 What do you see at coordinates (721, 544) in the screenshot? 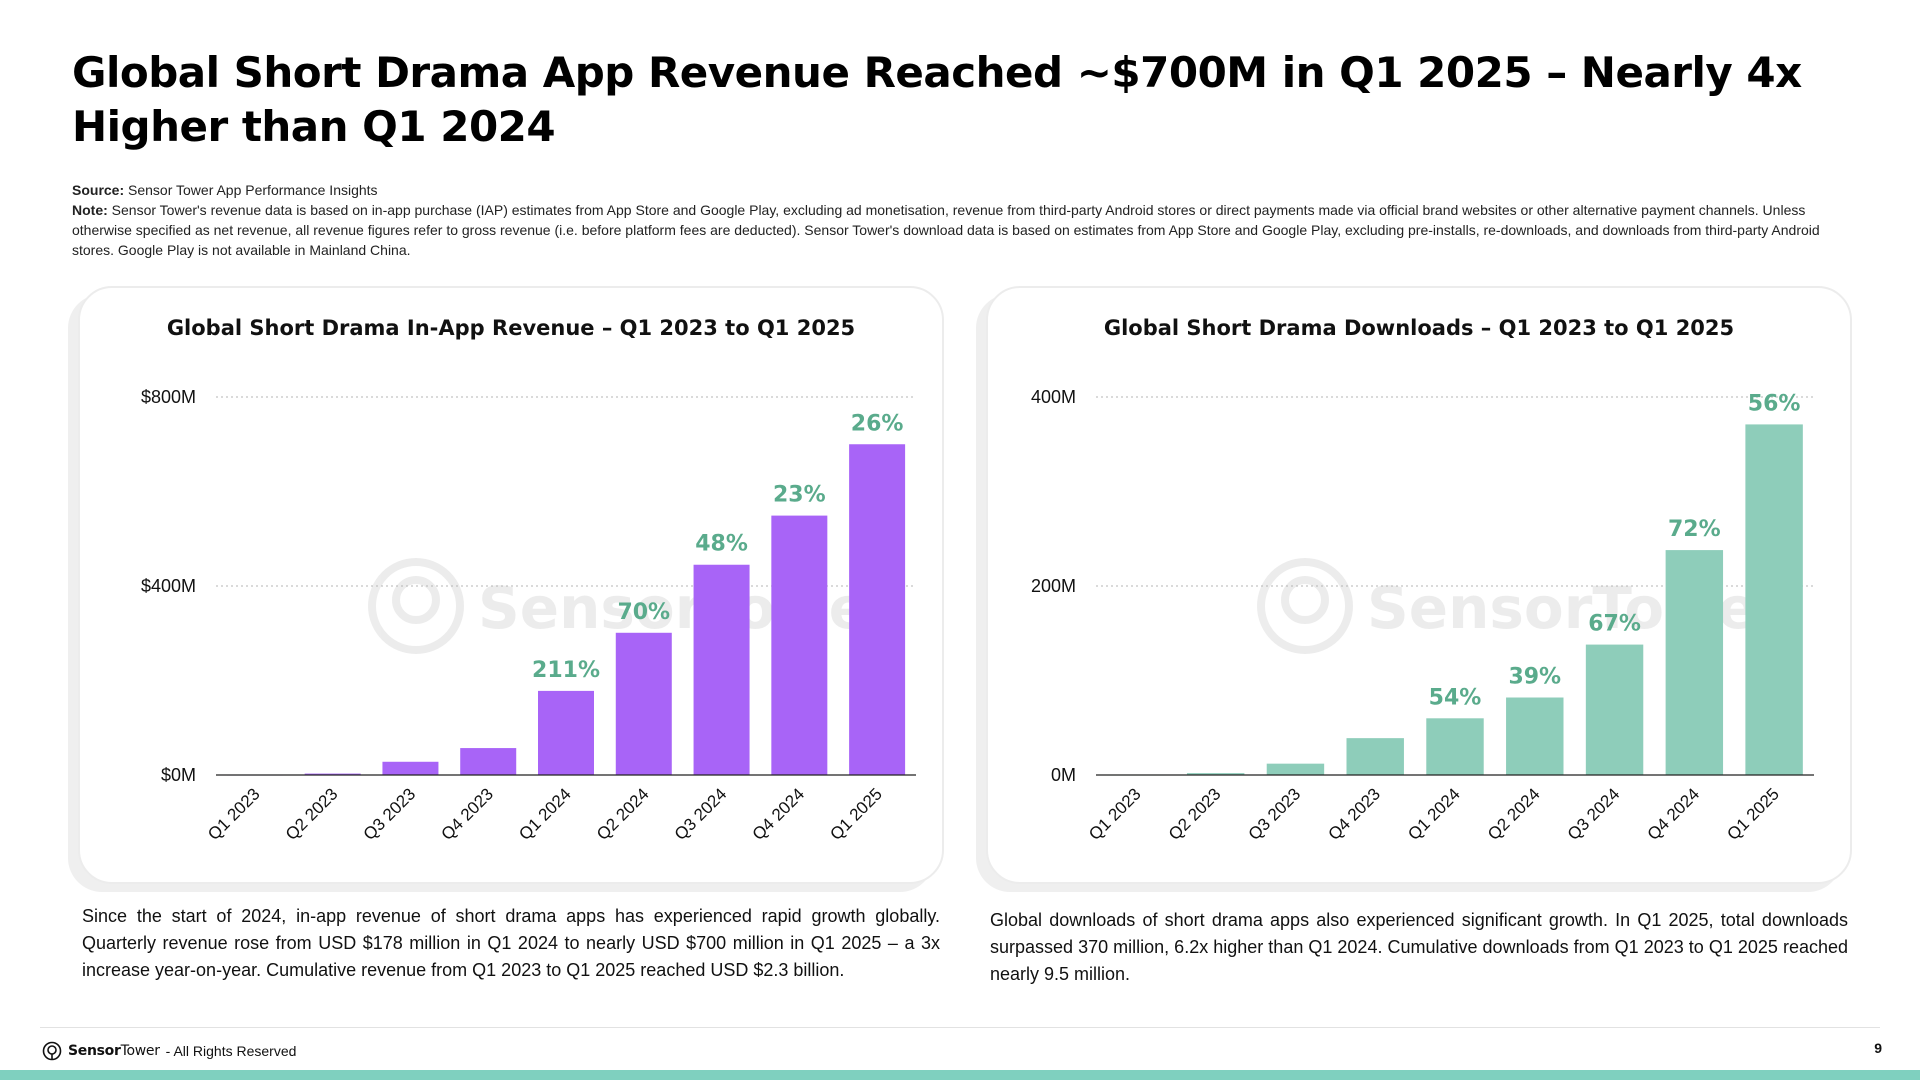
I see `data-label: 48%` at bounding box center [721, 544].